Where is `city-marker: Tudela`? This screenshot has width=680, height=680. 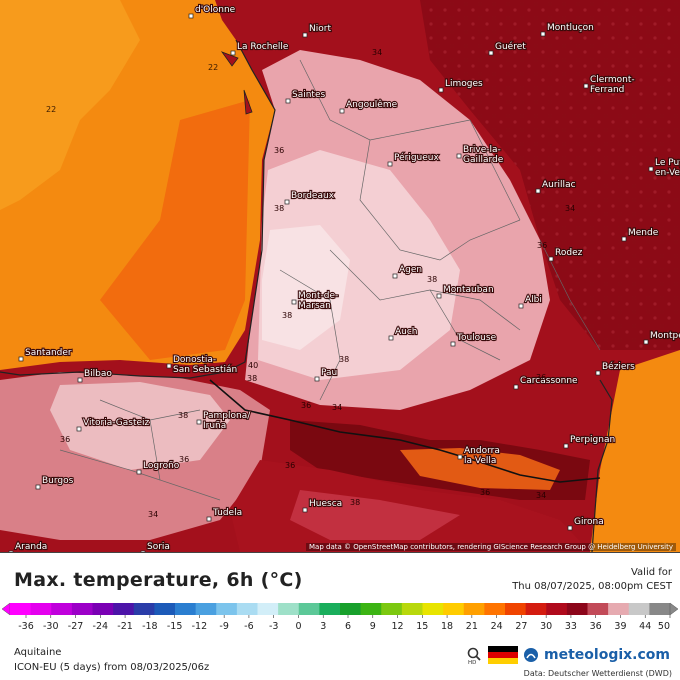 city-marker: Tudela is located at coordinates (224, 514).